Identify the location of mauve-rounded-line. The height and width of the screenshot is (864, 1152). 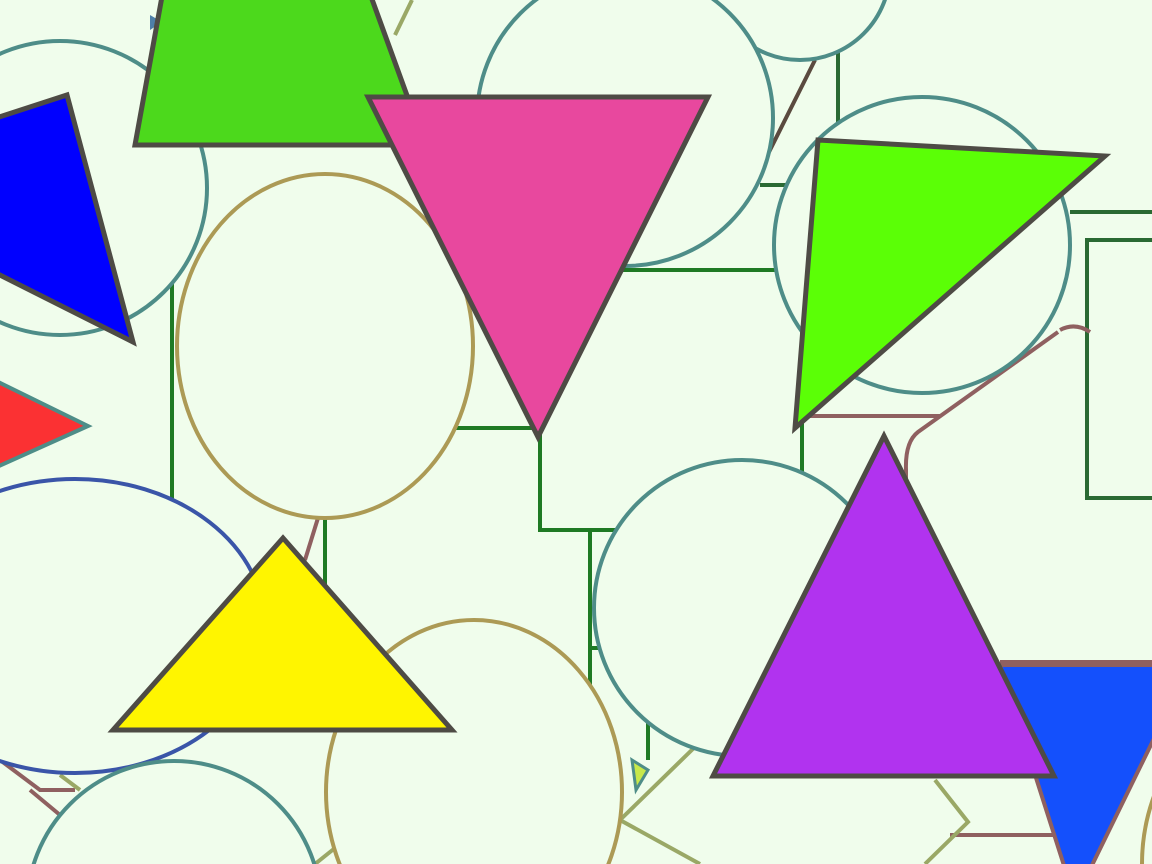
(948, 407).